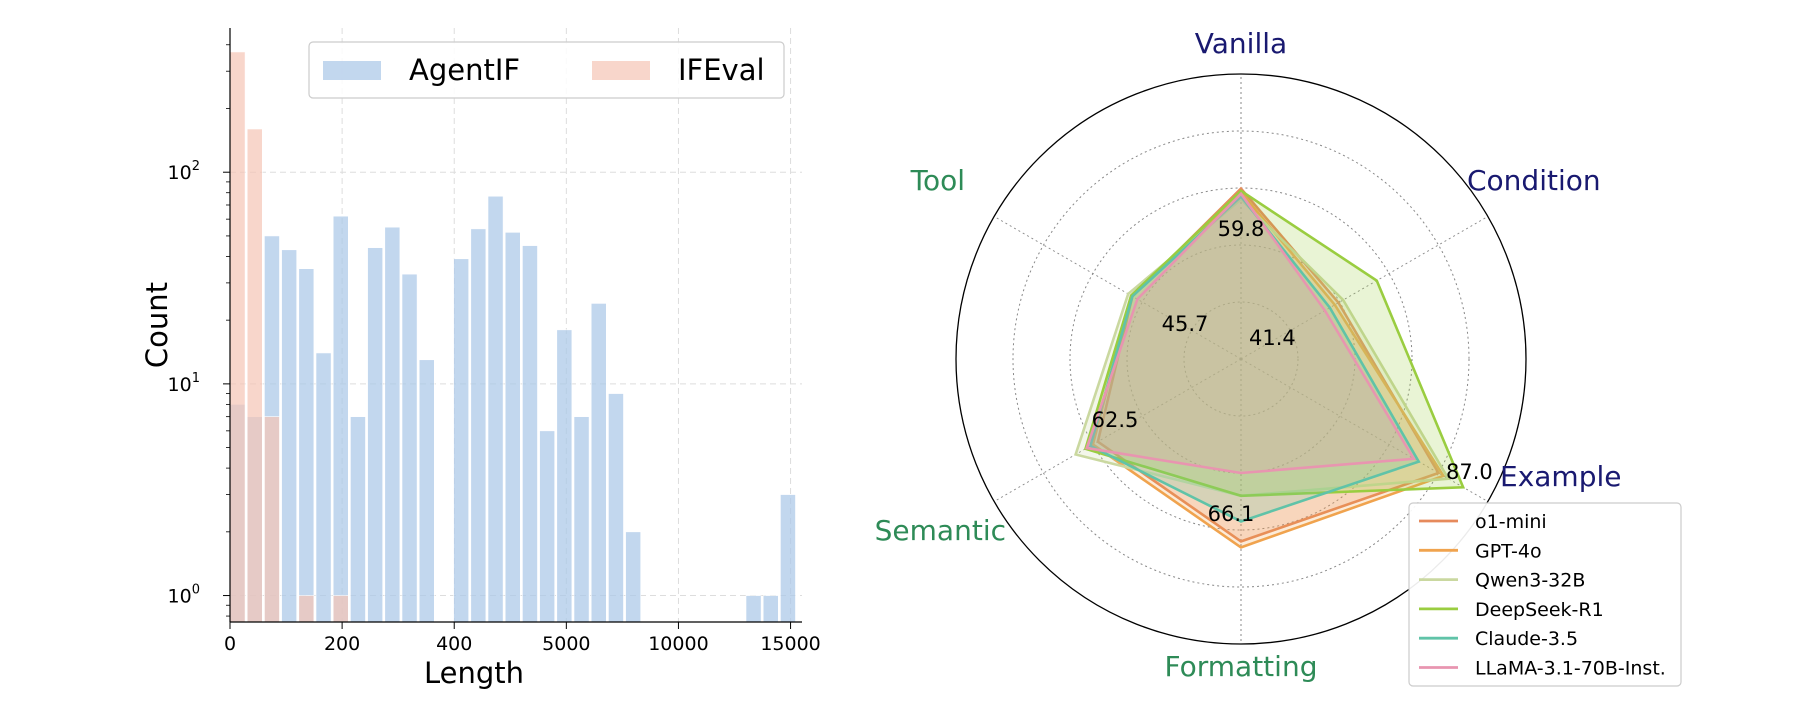  Describe the element at coordinates (1534, 180) in the screenshot. I see `radar-axis-label-condition: Condition` at that location.